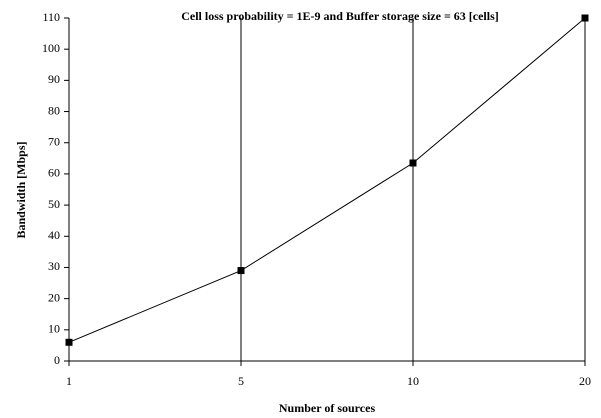 The image size is (601, 418). Describe the element at coordinates (51, 17) in the screenshot. I see `y-tick-label: 110` at that location.